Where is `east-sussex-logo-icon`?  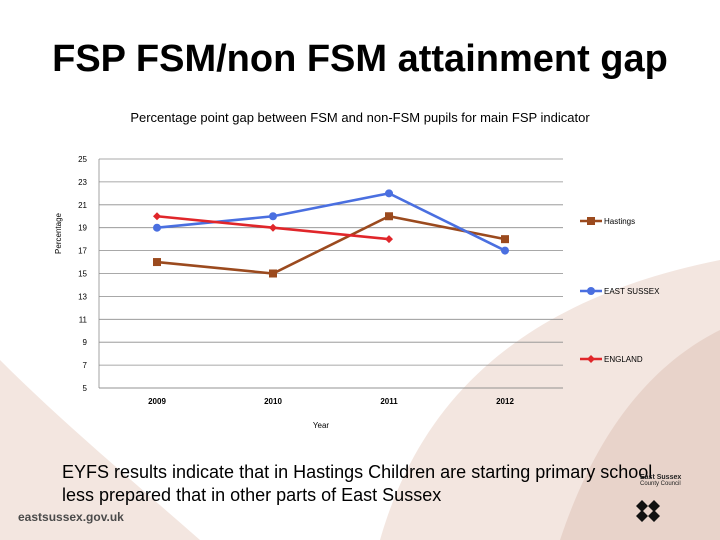
east-sussex-logo-icon is located at coordinates (648, 511).